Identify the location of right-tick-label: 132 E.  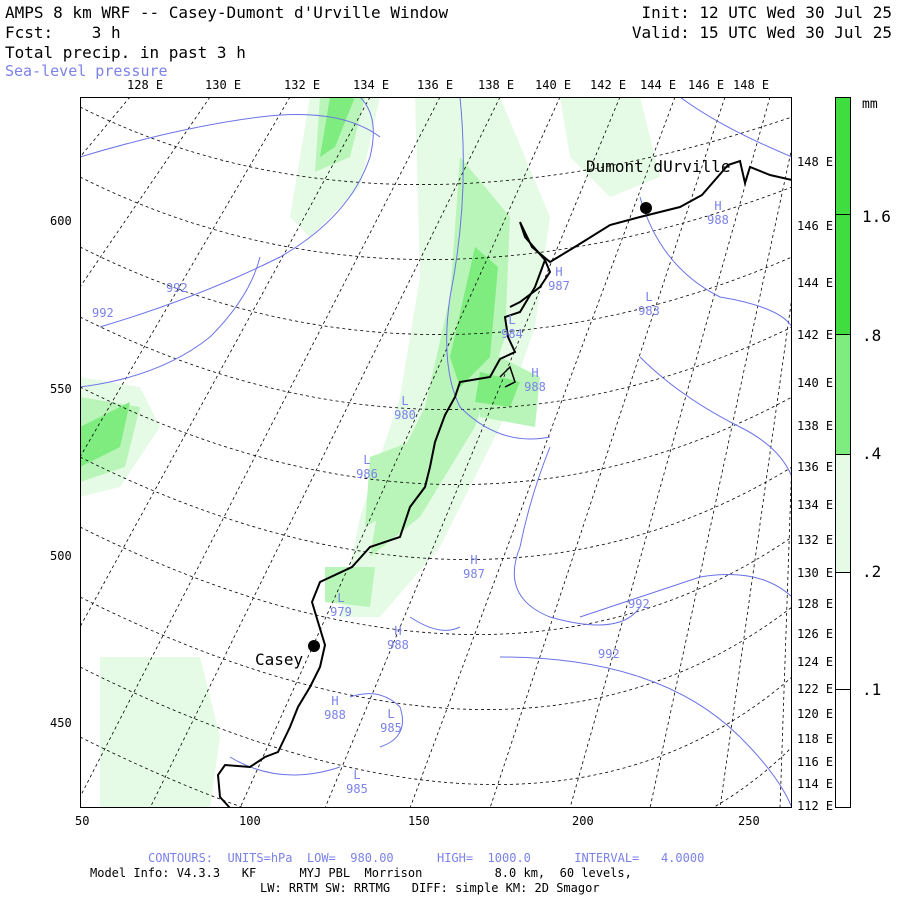
(815, 540).